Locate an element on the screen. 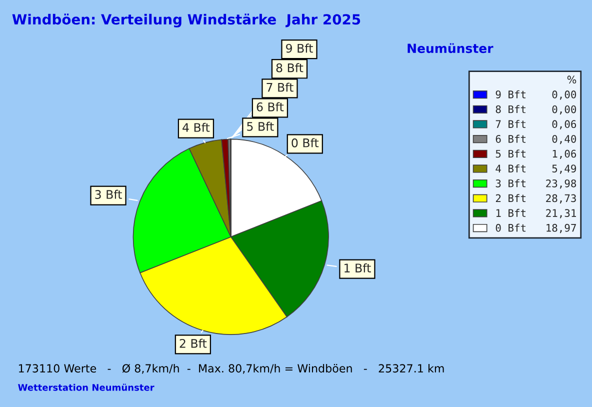 The width and height of the screenshot is (592, 407). category-label: 0 Bft 18,97 is located at coordinates (536, 229).